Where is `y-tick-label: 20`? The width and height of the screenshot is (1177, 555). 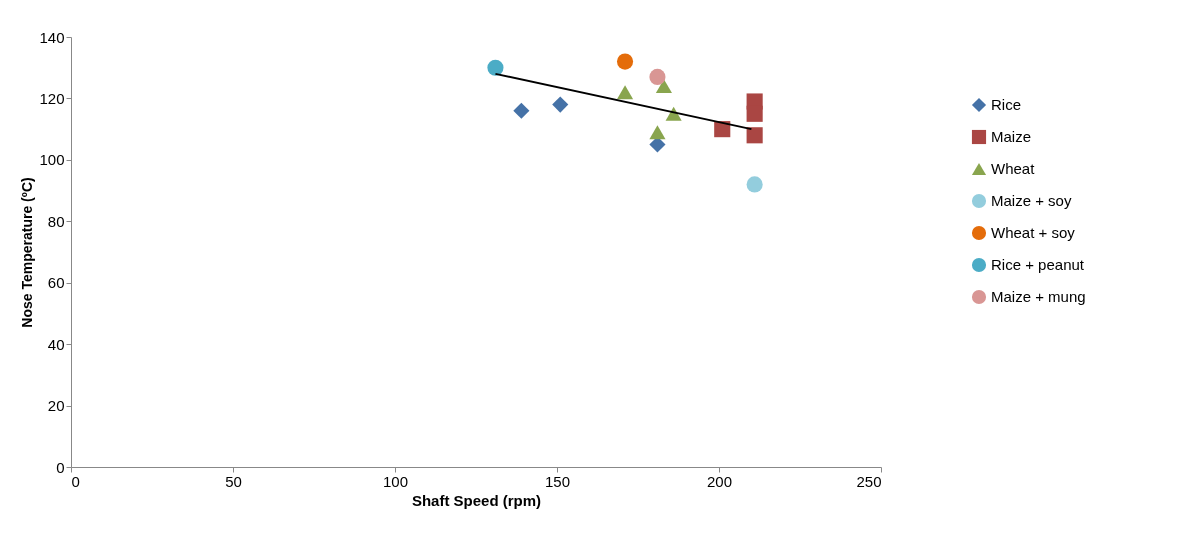
y-tick-label: 20 is located at coordinates (56, 406).